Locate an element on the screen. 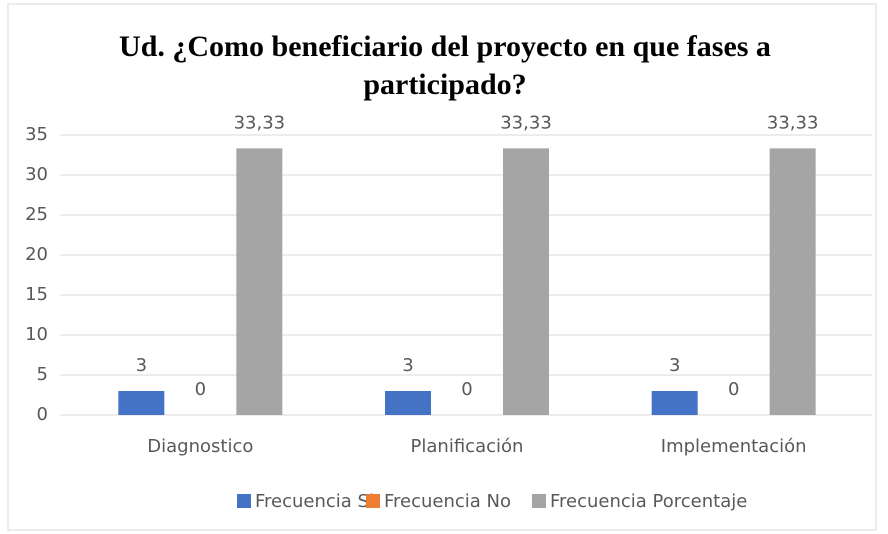 Image resolution: width=888 pixels, height=534 pixels. x-tick-label: Implementación is located at coordinates (734, 446).